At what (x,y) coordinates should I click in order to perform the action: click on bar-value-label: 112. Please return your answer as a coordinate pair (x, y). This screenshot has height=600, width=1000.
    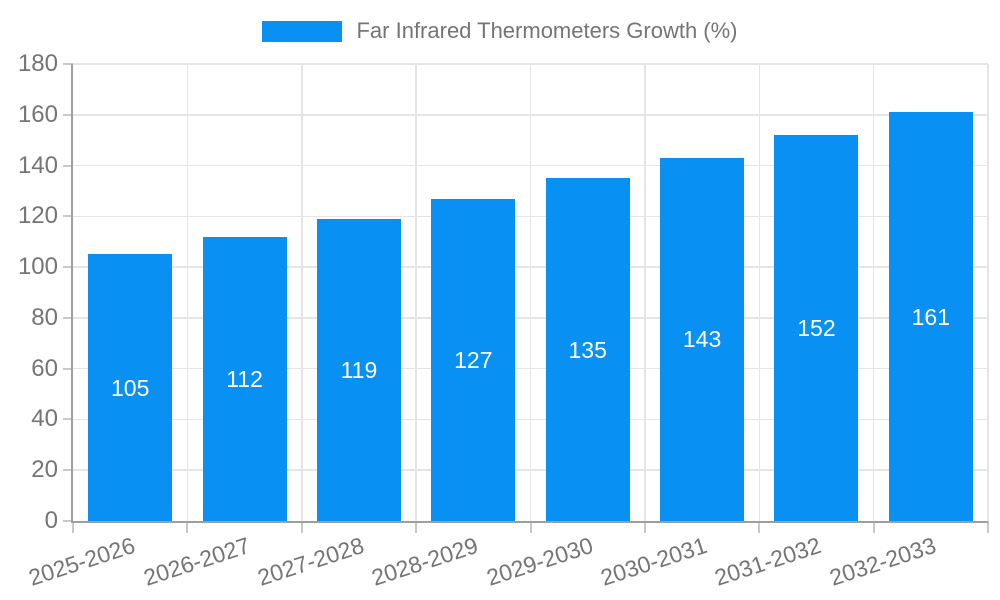
    Looking at the image, I should click on (244, 378).